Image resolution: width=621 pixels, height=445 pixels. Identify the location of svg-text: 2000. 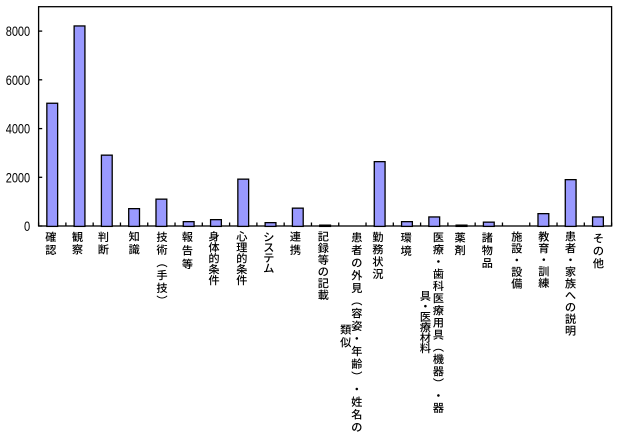
(18, 177).